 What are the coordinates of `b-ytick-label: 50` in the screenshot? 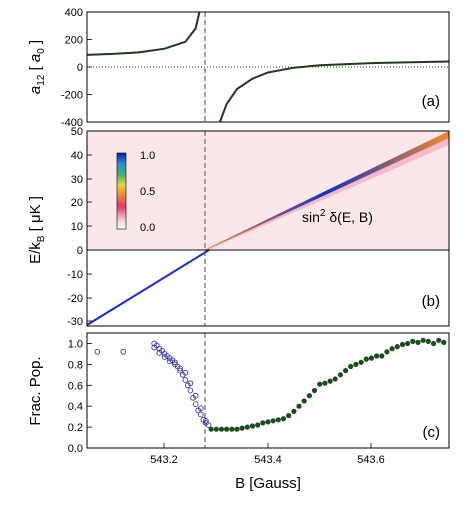 It's located at (77, 132).